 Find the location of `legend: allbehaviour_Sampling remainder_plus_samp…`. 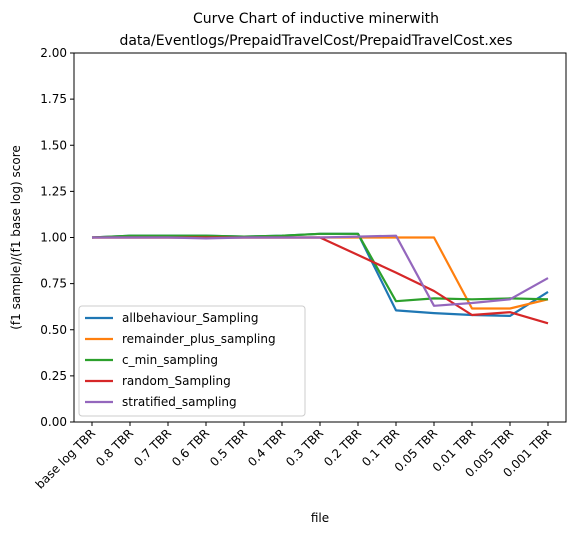

legend: allbehaviour_Sampling remainder_plus_samp… is located at coordinates (192, 361).